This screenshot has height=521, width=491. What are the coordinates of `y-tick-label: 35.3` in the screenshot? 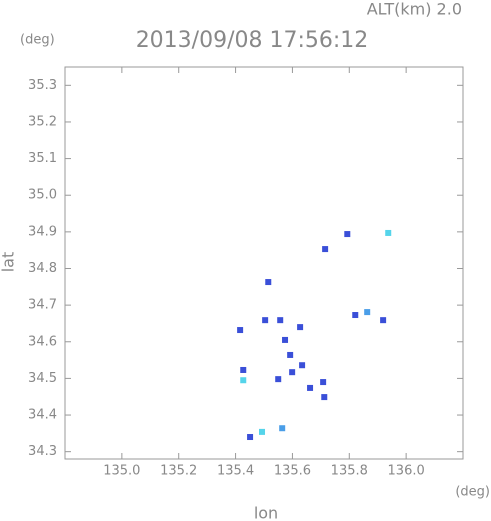 It's located at (42, 85).